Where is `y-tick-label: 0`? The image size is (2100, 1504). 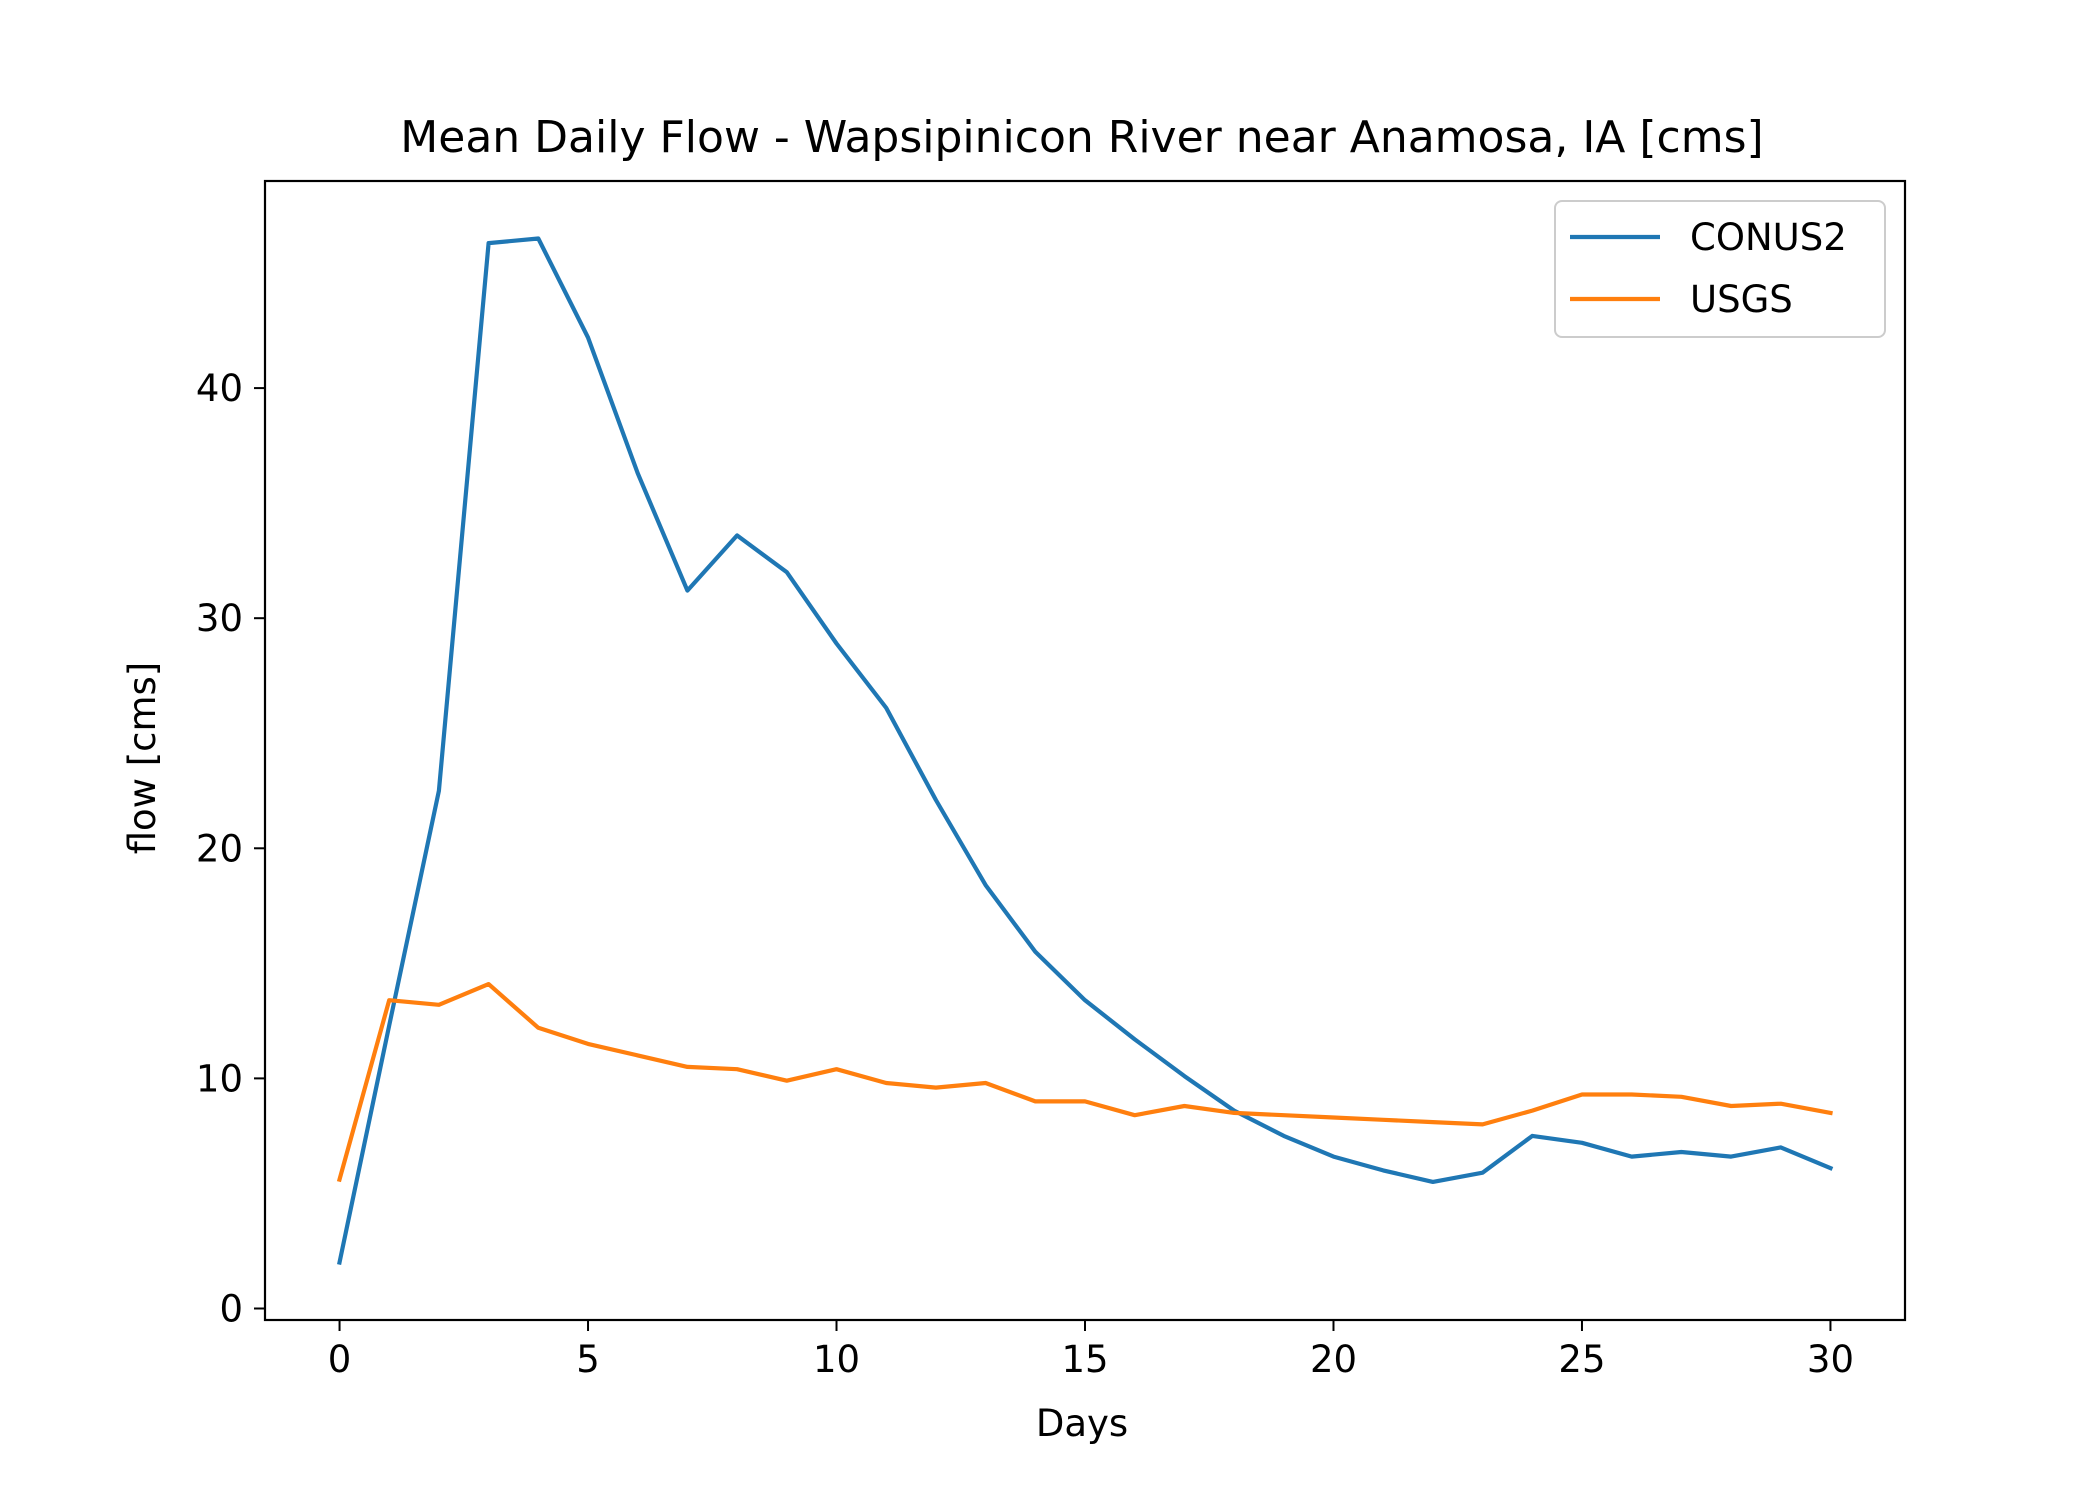
y-tick-label: 0 is located at coordinates (231, 1308).